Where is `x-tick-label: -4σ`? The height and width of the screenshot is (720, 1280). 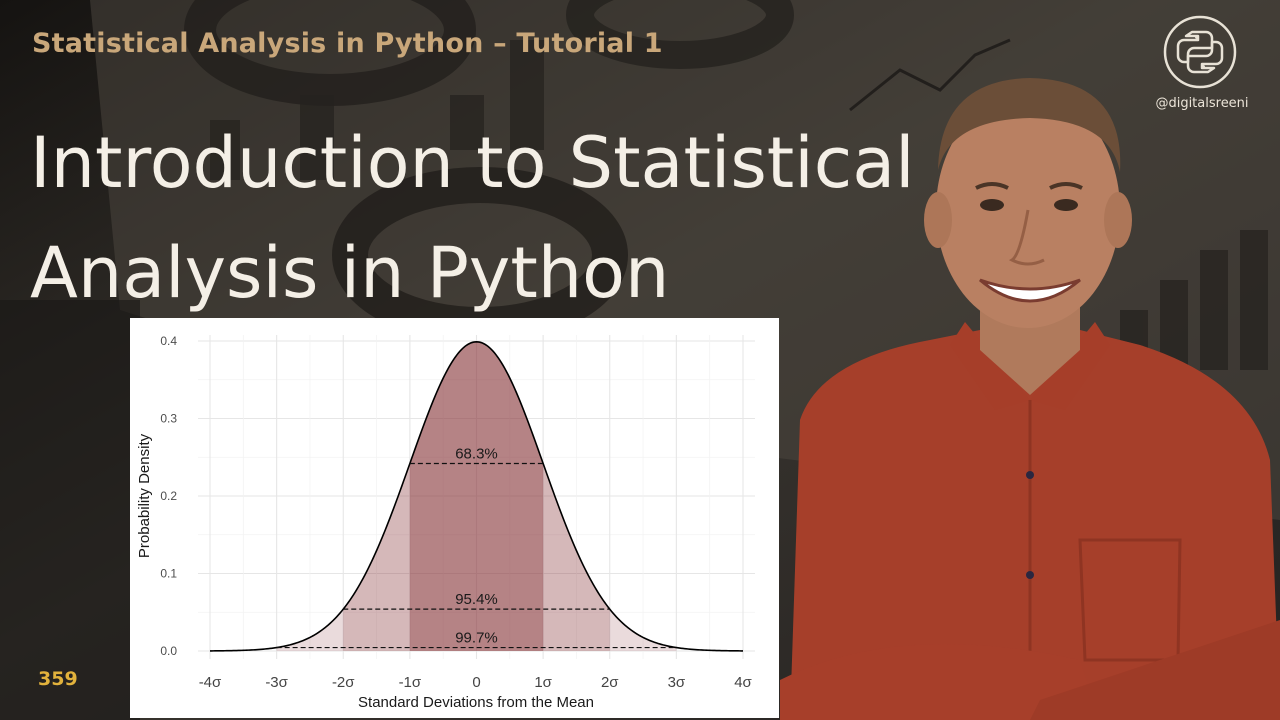 x-tick-label: -4σ is located at coordinates (210, 682).